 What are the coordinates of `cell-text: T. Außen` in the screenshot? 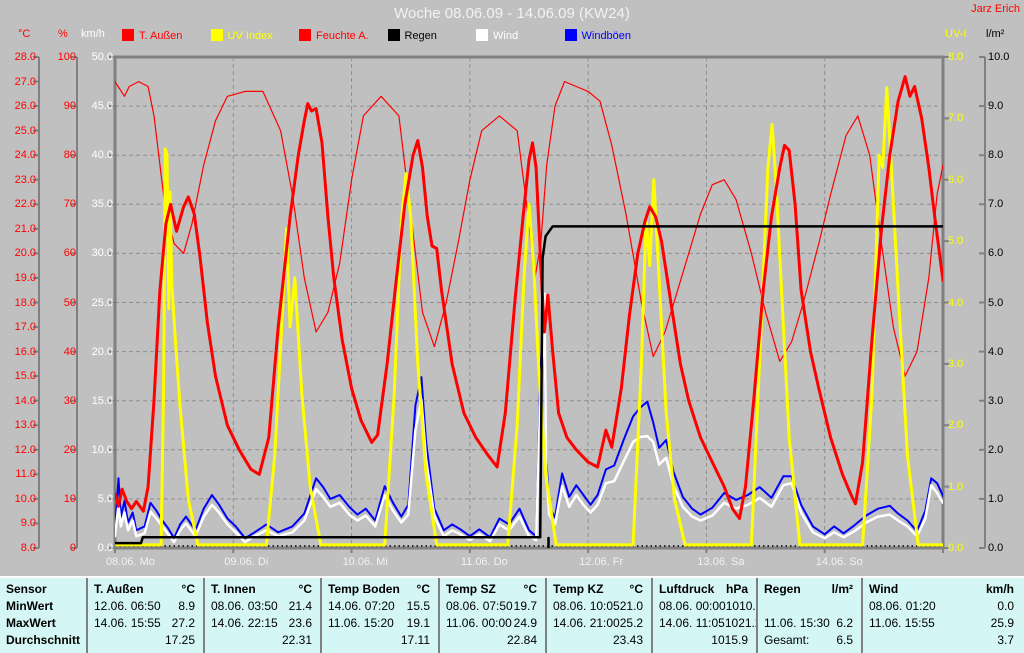 It's located at (119, 589).